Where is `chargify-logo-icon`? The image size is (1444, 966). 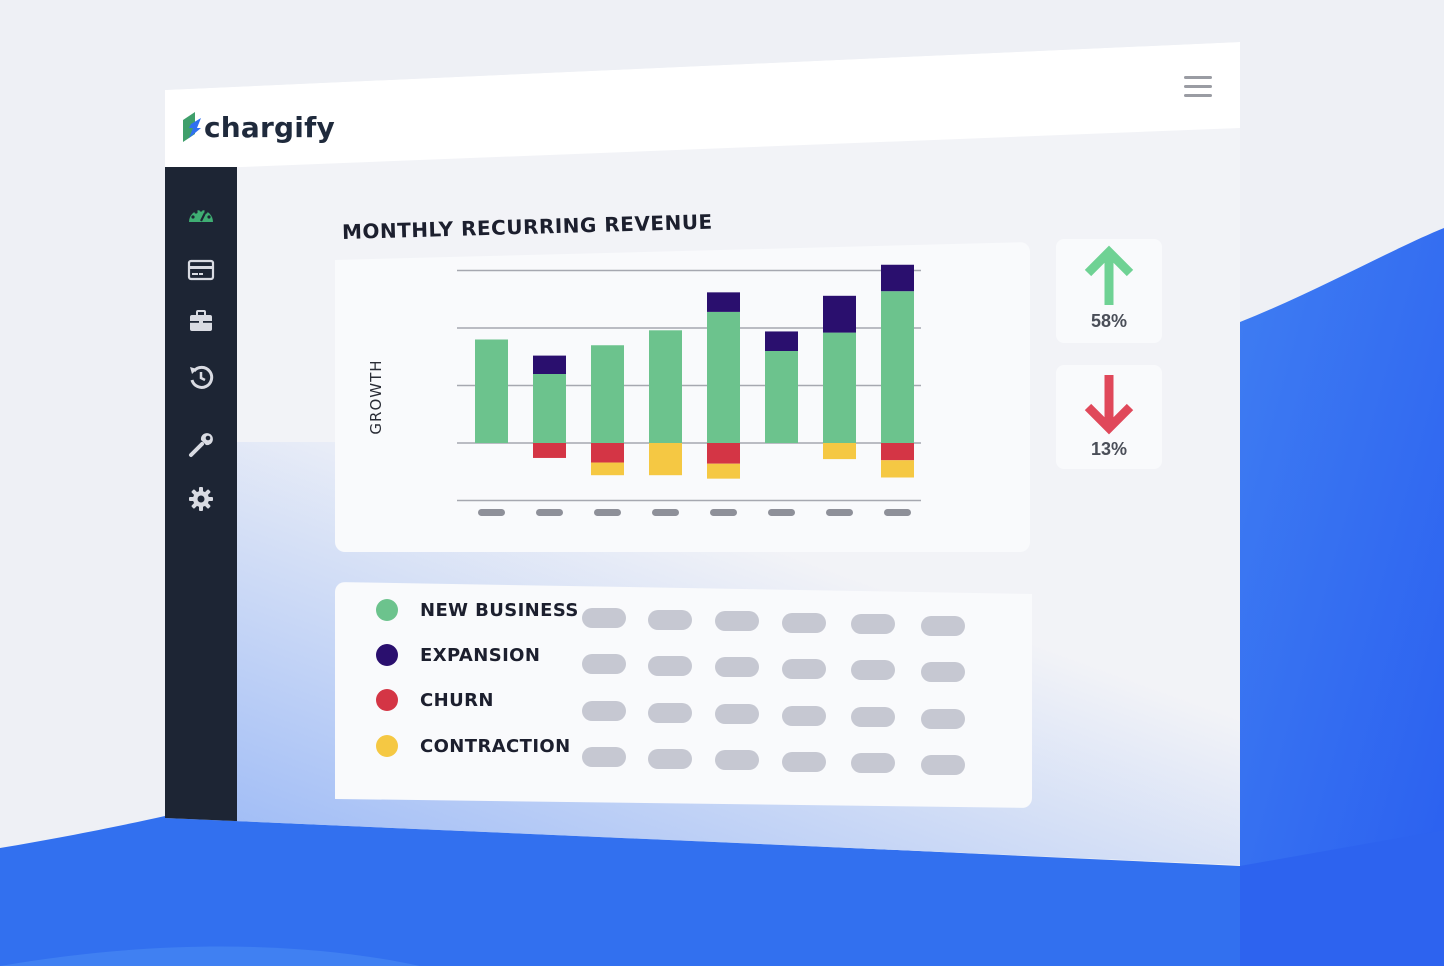
chargify-logo-icon is located at coordinates (192, 127).